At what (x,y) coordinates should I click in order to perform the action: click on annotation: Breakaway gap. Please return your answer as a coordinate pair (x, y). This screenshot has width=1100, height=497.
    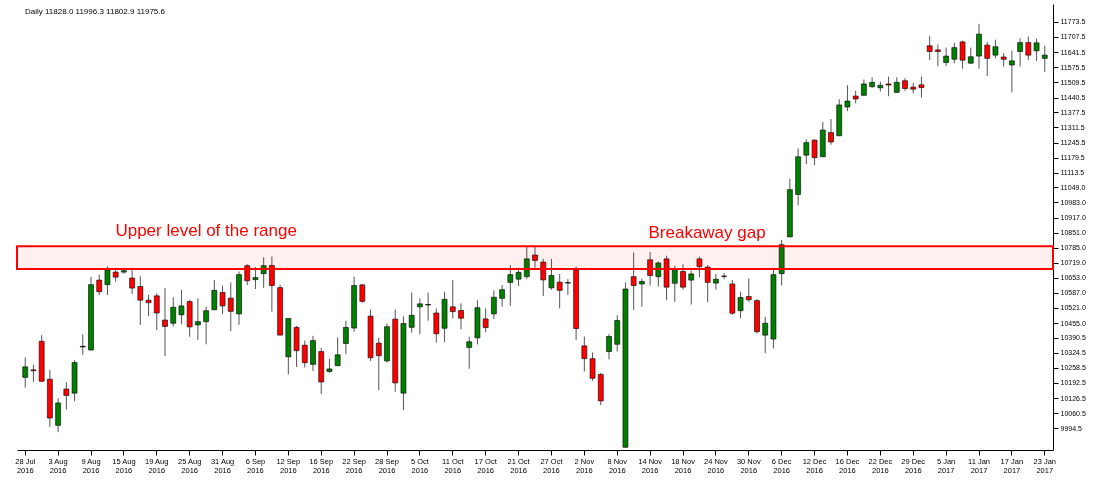
    Looking at the image, I should click on (707, 232).